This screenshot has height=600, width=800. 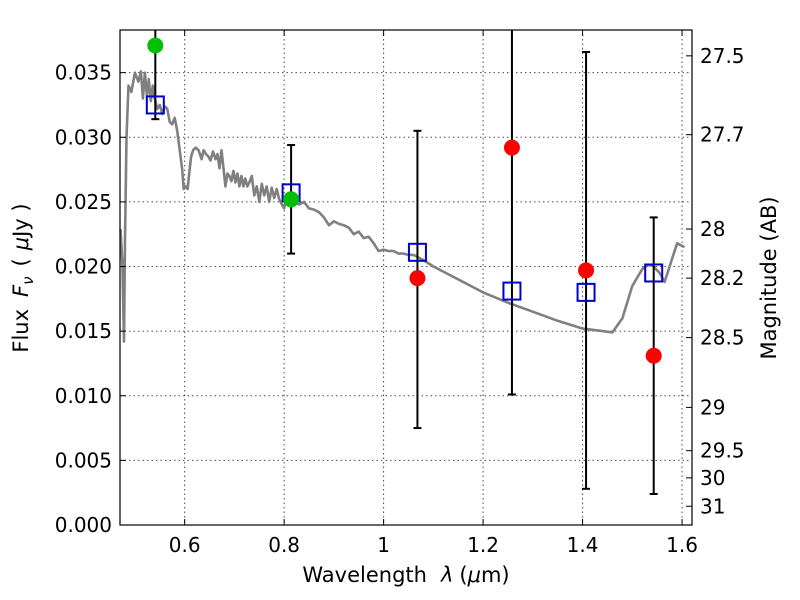 I want to click on x-tick-label: 0.8, so click(x=284, y=545).